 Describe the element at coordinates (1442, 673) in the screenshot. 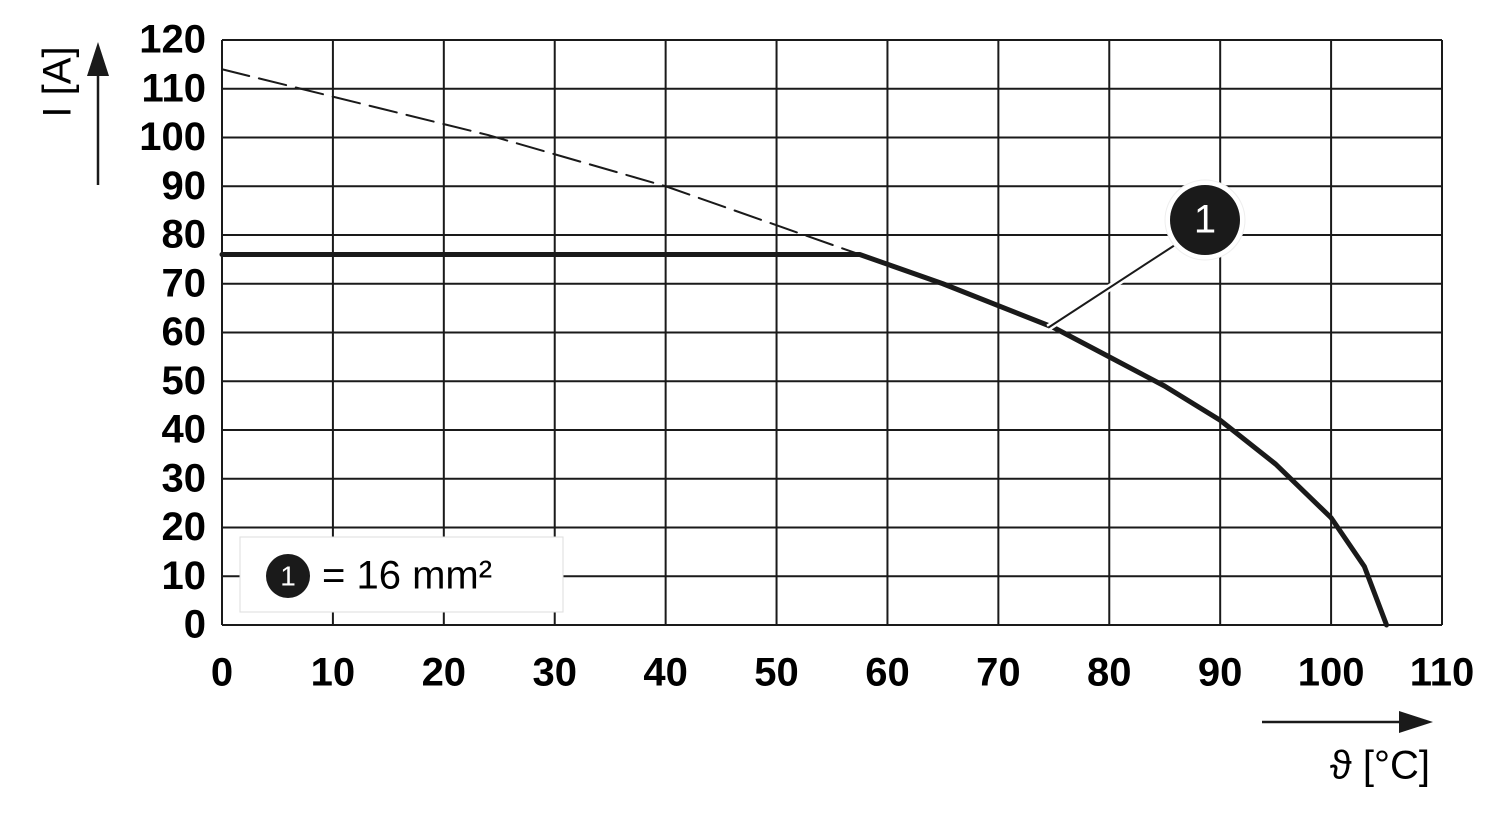

I see `x-tick-label: 110` at that location.